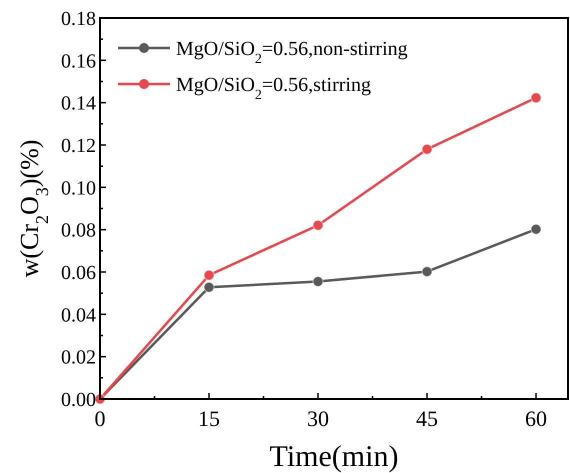 The height and width of the screenshot is (473, 570). I want to click on x-tick-label: 0, so click(100, 418).